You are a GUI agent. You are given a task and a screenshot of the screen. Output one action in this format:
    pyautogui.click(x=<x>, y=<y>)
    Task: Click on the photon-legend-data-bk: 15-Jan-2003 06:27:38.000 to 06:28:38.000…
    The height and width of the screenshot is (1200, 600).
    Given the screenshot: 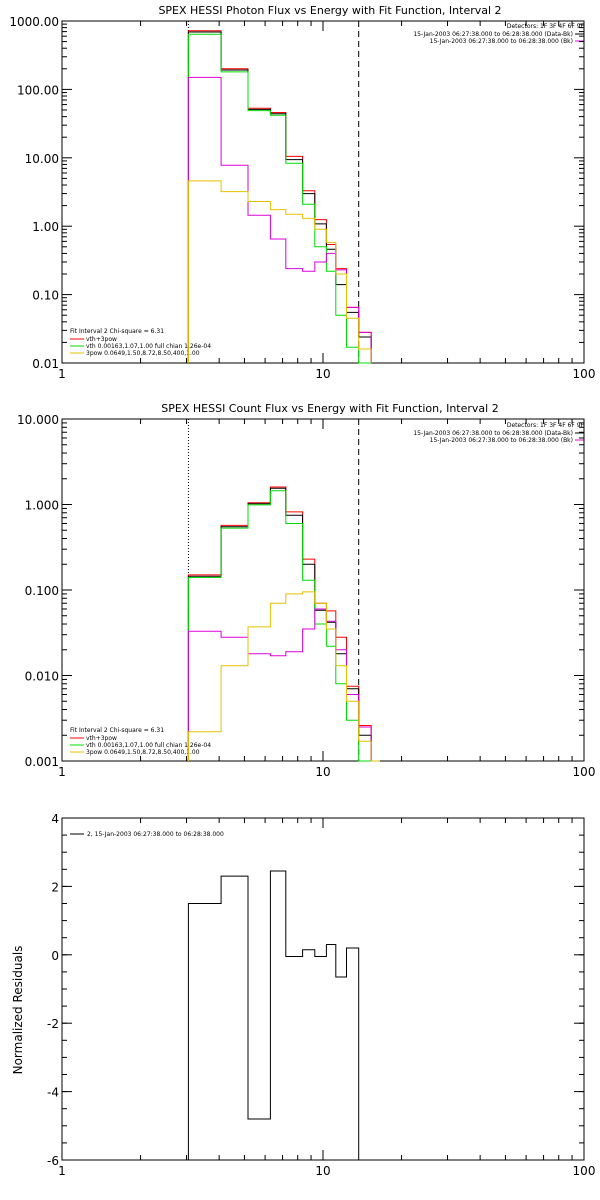 What is the action you would take?
    pyautogui.click(x=493, y=34)
    